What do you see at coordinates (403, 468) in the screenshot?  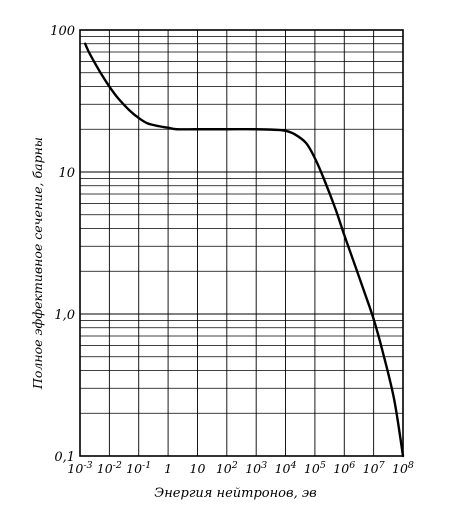 I see `x-tick-label: 10⁸` at bounding box center [403, 468].